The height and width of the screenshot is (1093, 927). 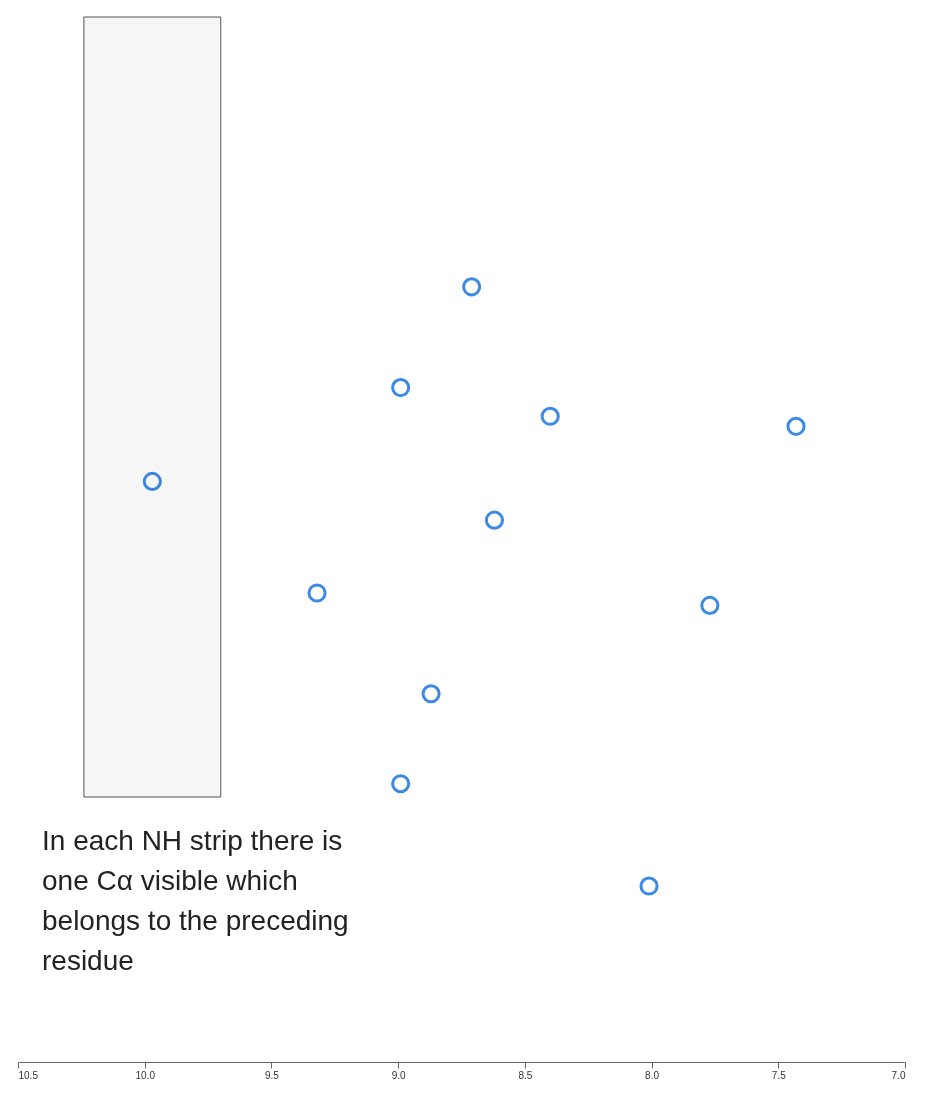 I want to click on annotation: In each NH strip there is one Cα visible which belongs to the preceding residue, so click(x=195, y=900).